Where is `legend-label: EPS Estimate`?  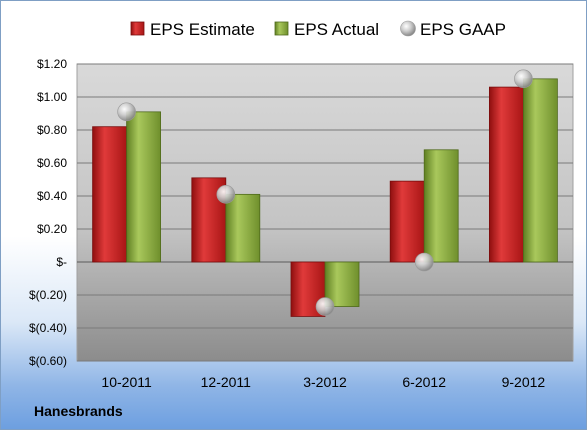 legend-label: EPS Estimate is located at coordinates (202, 29).